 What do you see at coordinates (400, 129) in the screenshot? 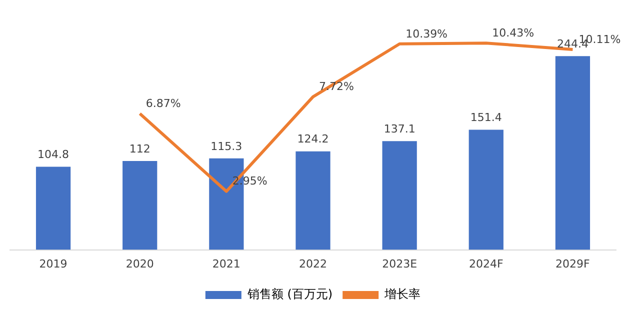
I see `data-label: 137.1` at bounding box center [400, 129].